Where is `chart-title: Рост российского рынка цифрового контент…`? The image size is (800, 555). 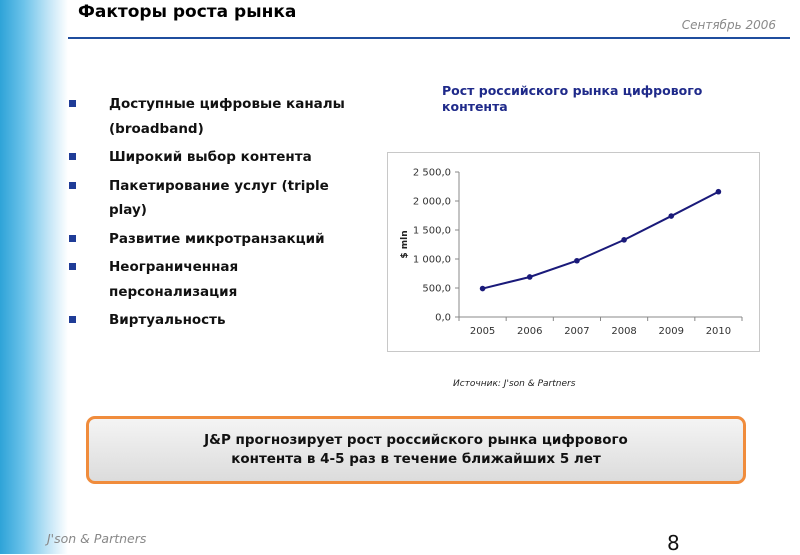
chart-title: Рост российского рынка цифрового контент… is located at coordinates (572, 98).